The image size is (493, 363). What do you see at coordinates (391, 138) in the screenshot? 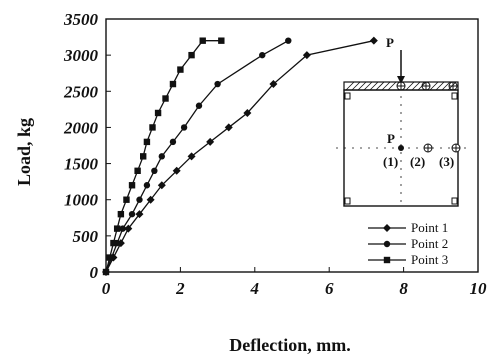
I see `inset-center-load-label: P` at bounding box center [391, 138].